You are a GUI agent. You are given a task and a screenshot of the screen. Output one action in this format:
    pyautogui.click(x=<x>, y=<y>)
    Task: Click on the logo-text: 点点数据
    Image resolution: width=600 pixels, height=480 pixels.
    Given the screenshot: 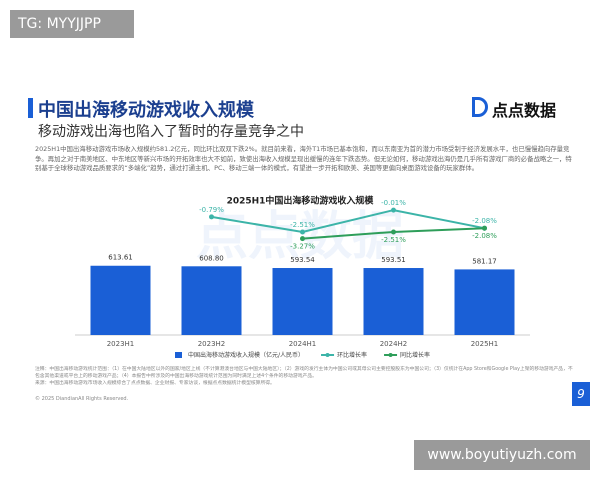 What is the action you would take?
    pyautogui.click(x=524, y=110)
    